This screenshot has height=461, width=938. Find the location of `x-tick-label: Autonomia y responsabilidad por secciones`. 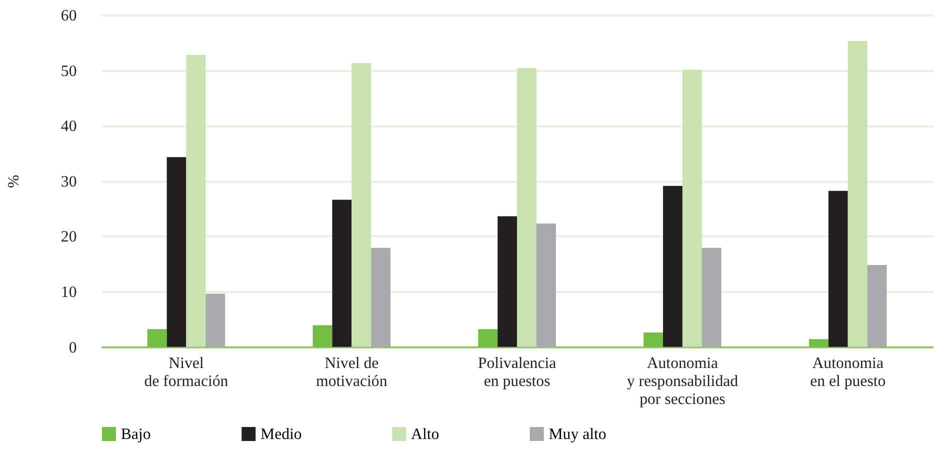

x-tick-label: Autonomia y responsabilidad por secciones is located at coordinates (682, 381).